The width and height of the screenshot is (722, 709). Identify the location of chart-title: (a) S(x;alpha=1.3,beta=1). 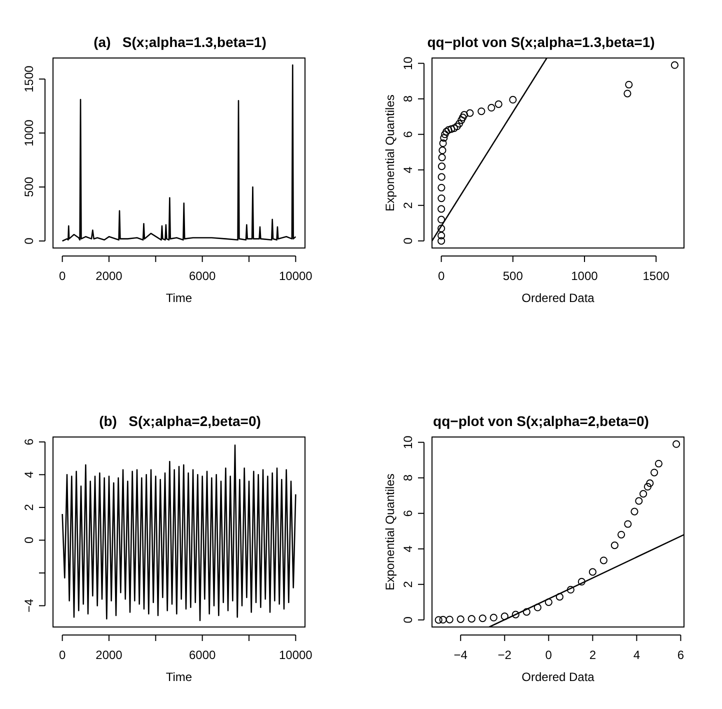
(180, 42).